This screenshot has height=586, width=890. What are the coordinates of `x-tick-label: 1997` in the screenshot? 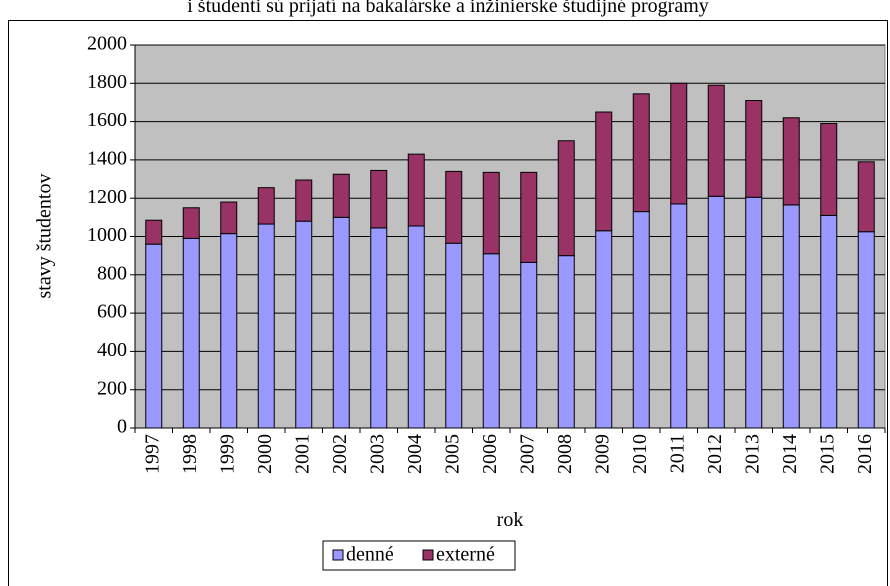 It's located at (152, 454).